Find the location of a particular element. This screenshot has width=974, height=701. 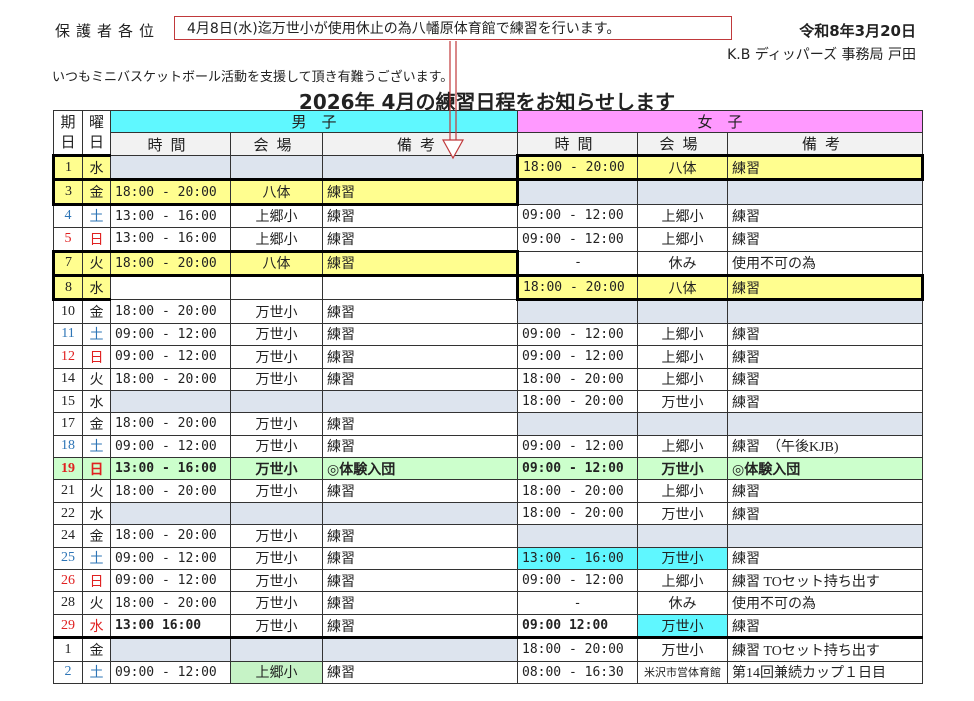

girls-note: ◎体験入団 is located at coordinates (825, 469).